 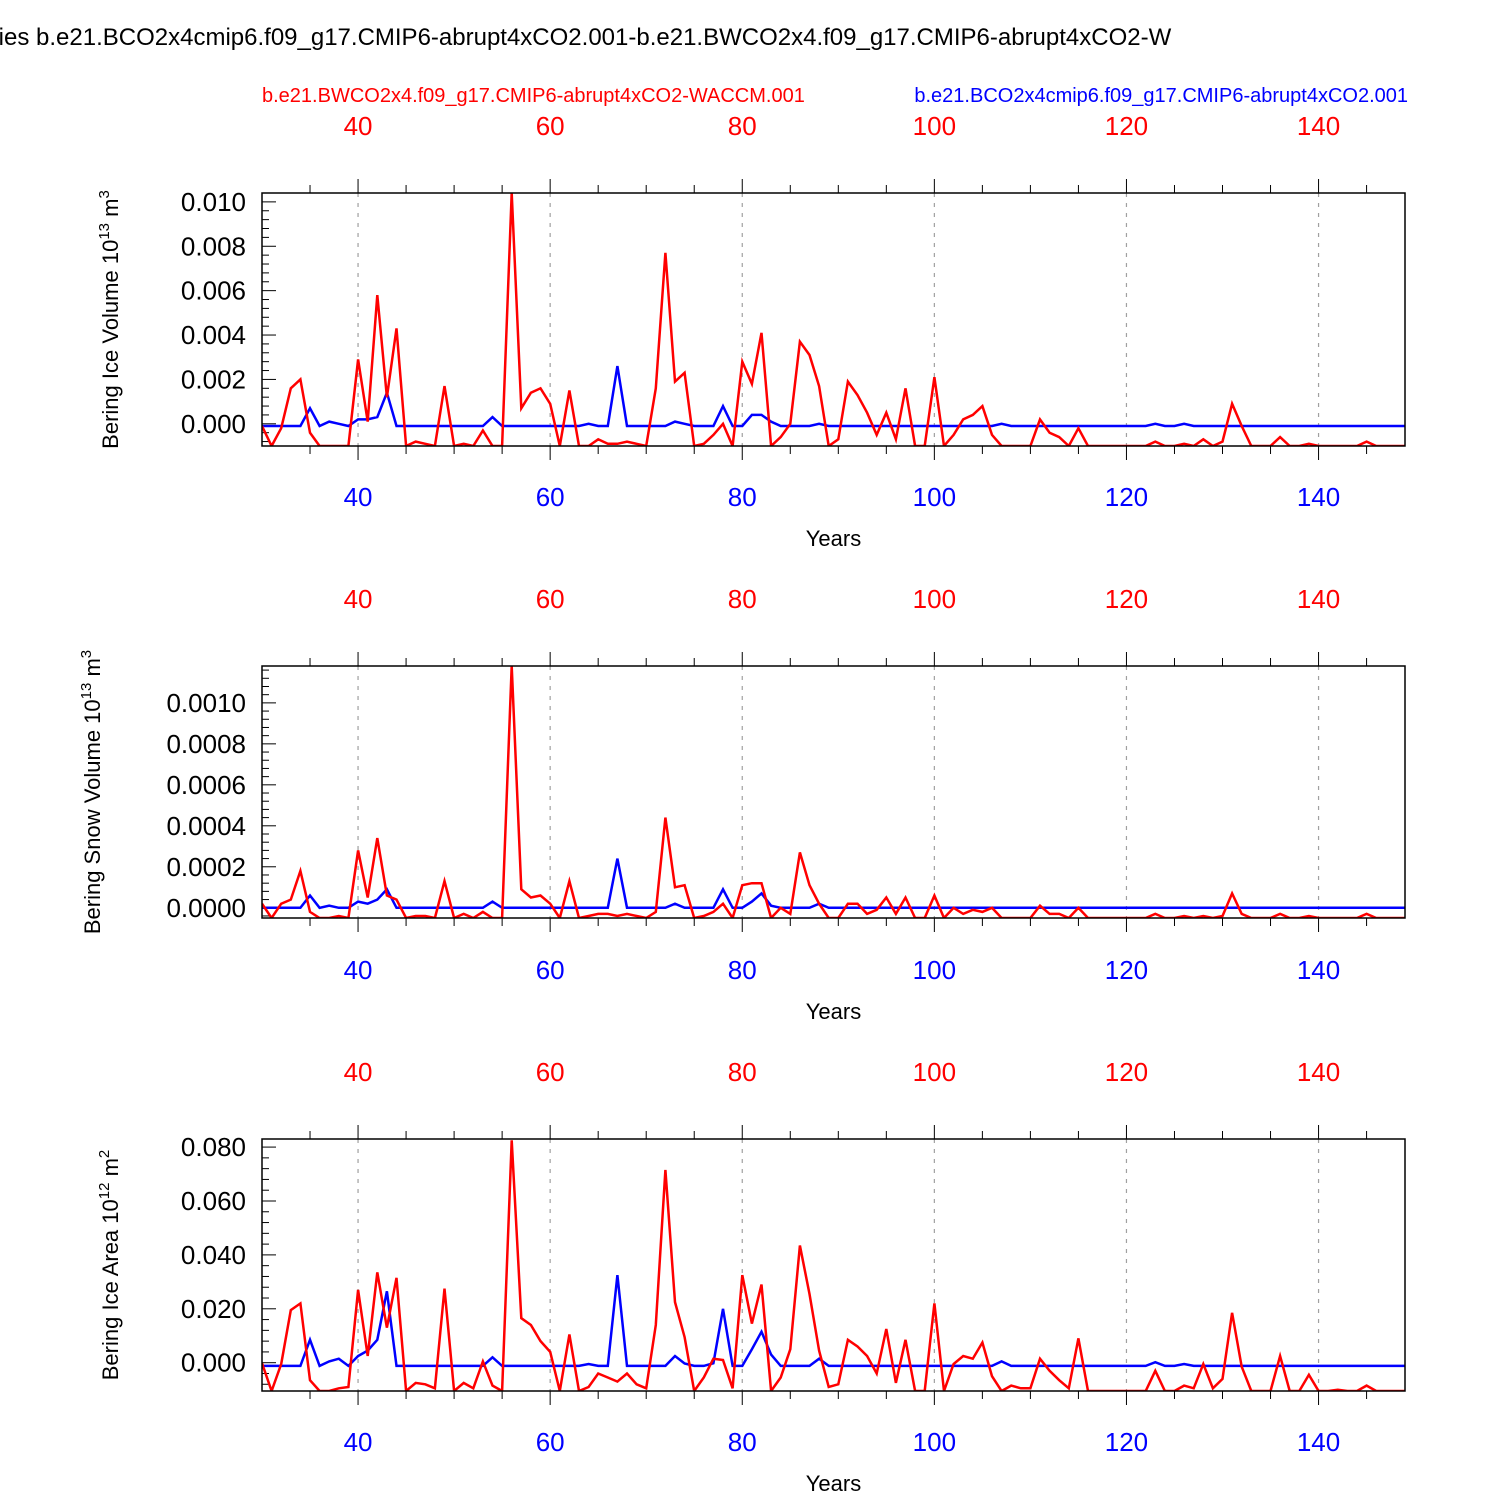 I want to click on y-tick-label: 0.040, so click(x=213, y=1255).